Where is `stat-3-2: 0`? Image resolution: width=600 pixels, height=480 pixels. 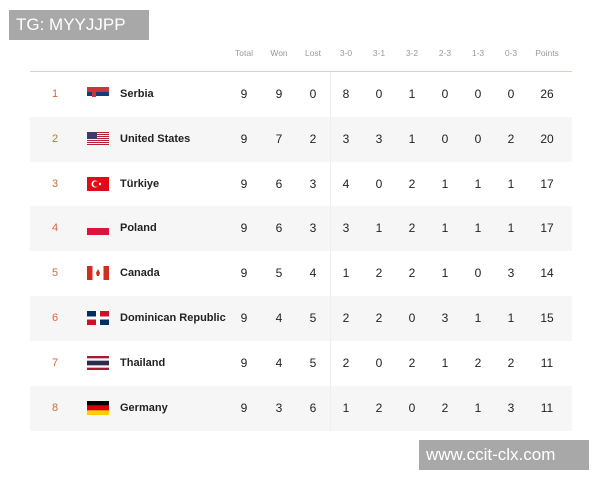 stat-3-2: 0 is located at coordinates (412, 407).